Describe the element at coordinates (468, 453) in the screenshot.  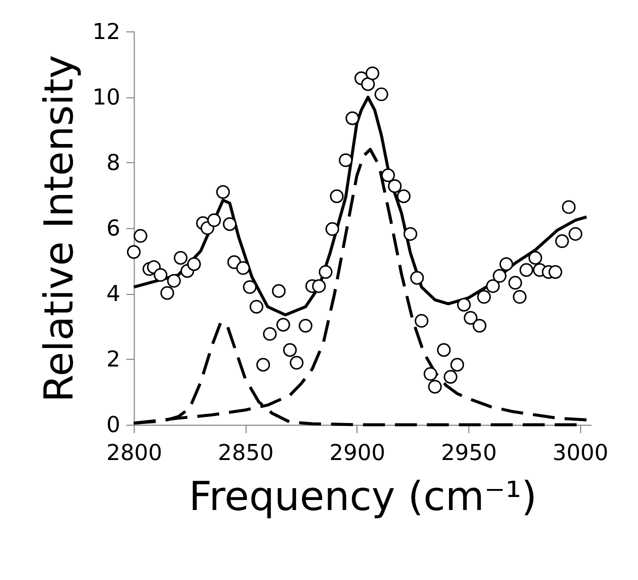
I see `x-tick-label: 2950` at that location.